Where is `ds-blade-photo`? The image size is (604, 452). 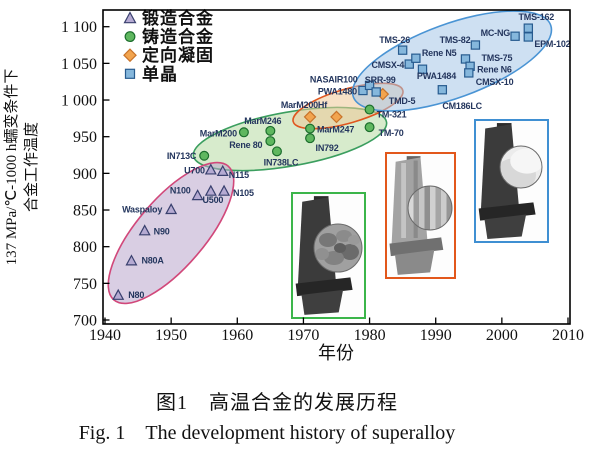 ds-blade-photo is located at coordinates (420, 215).